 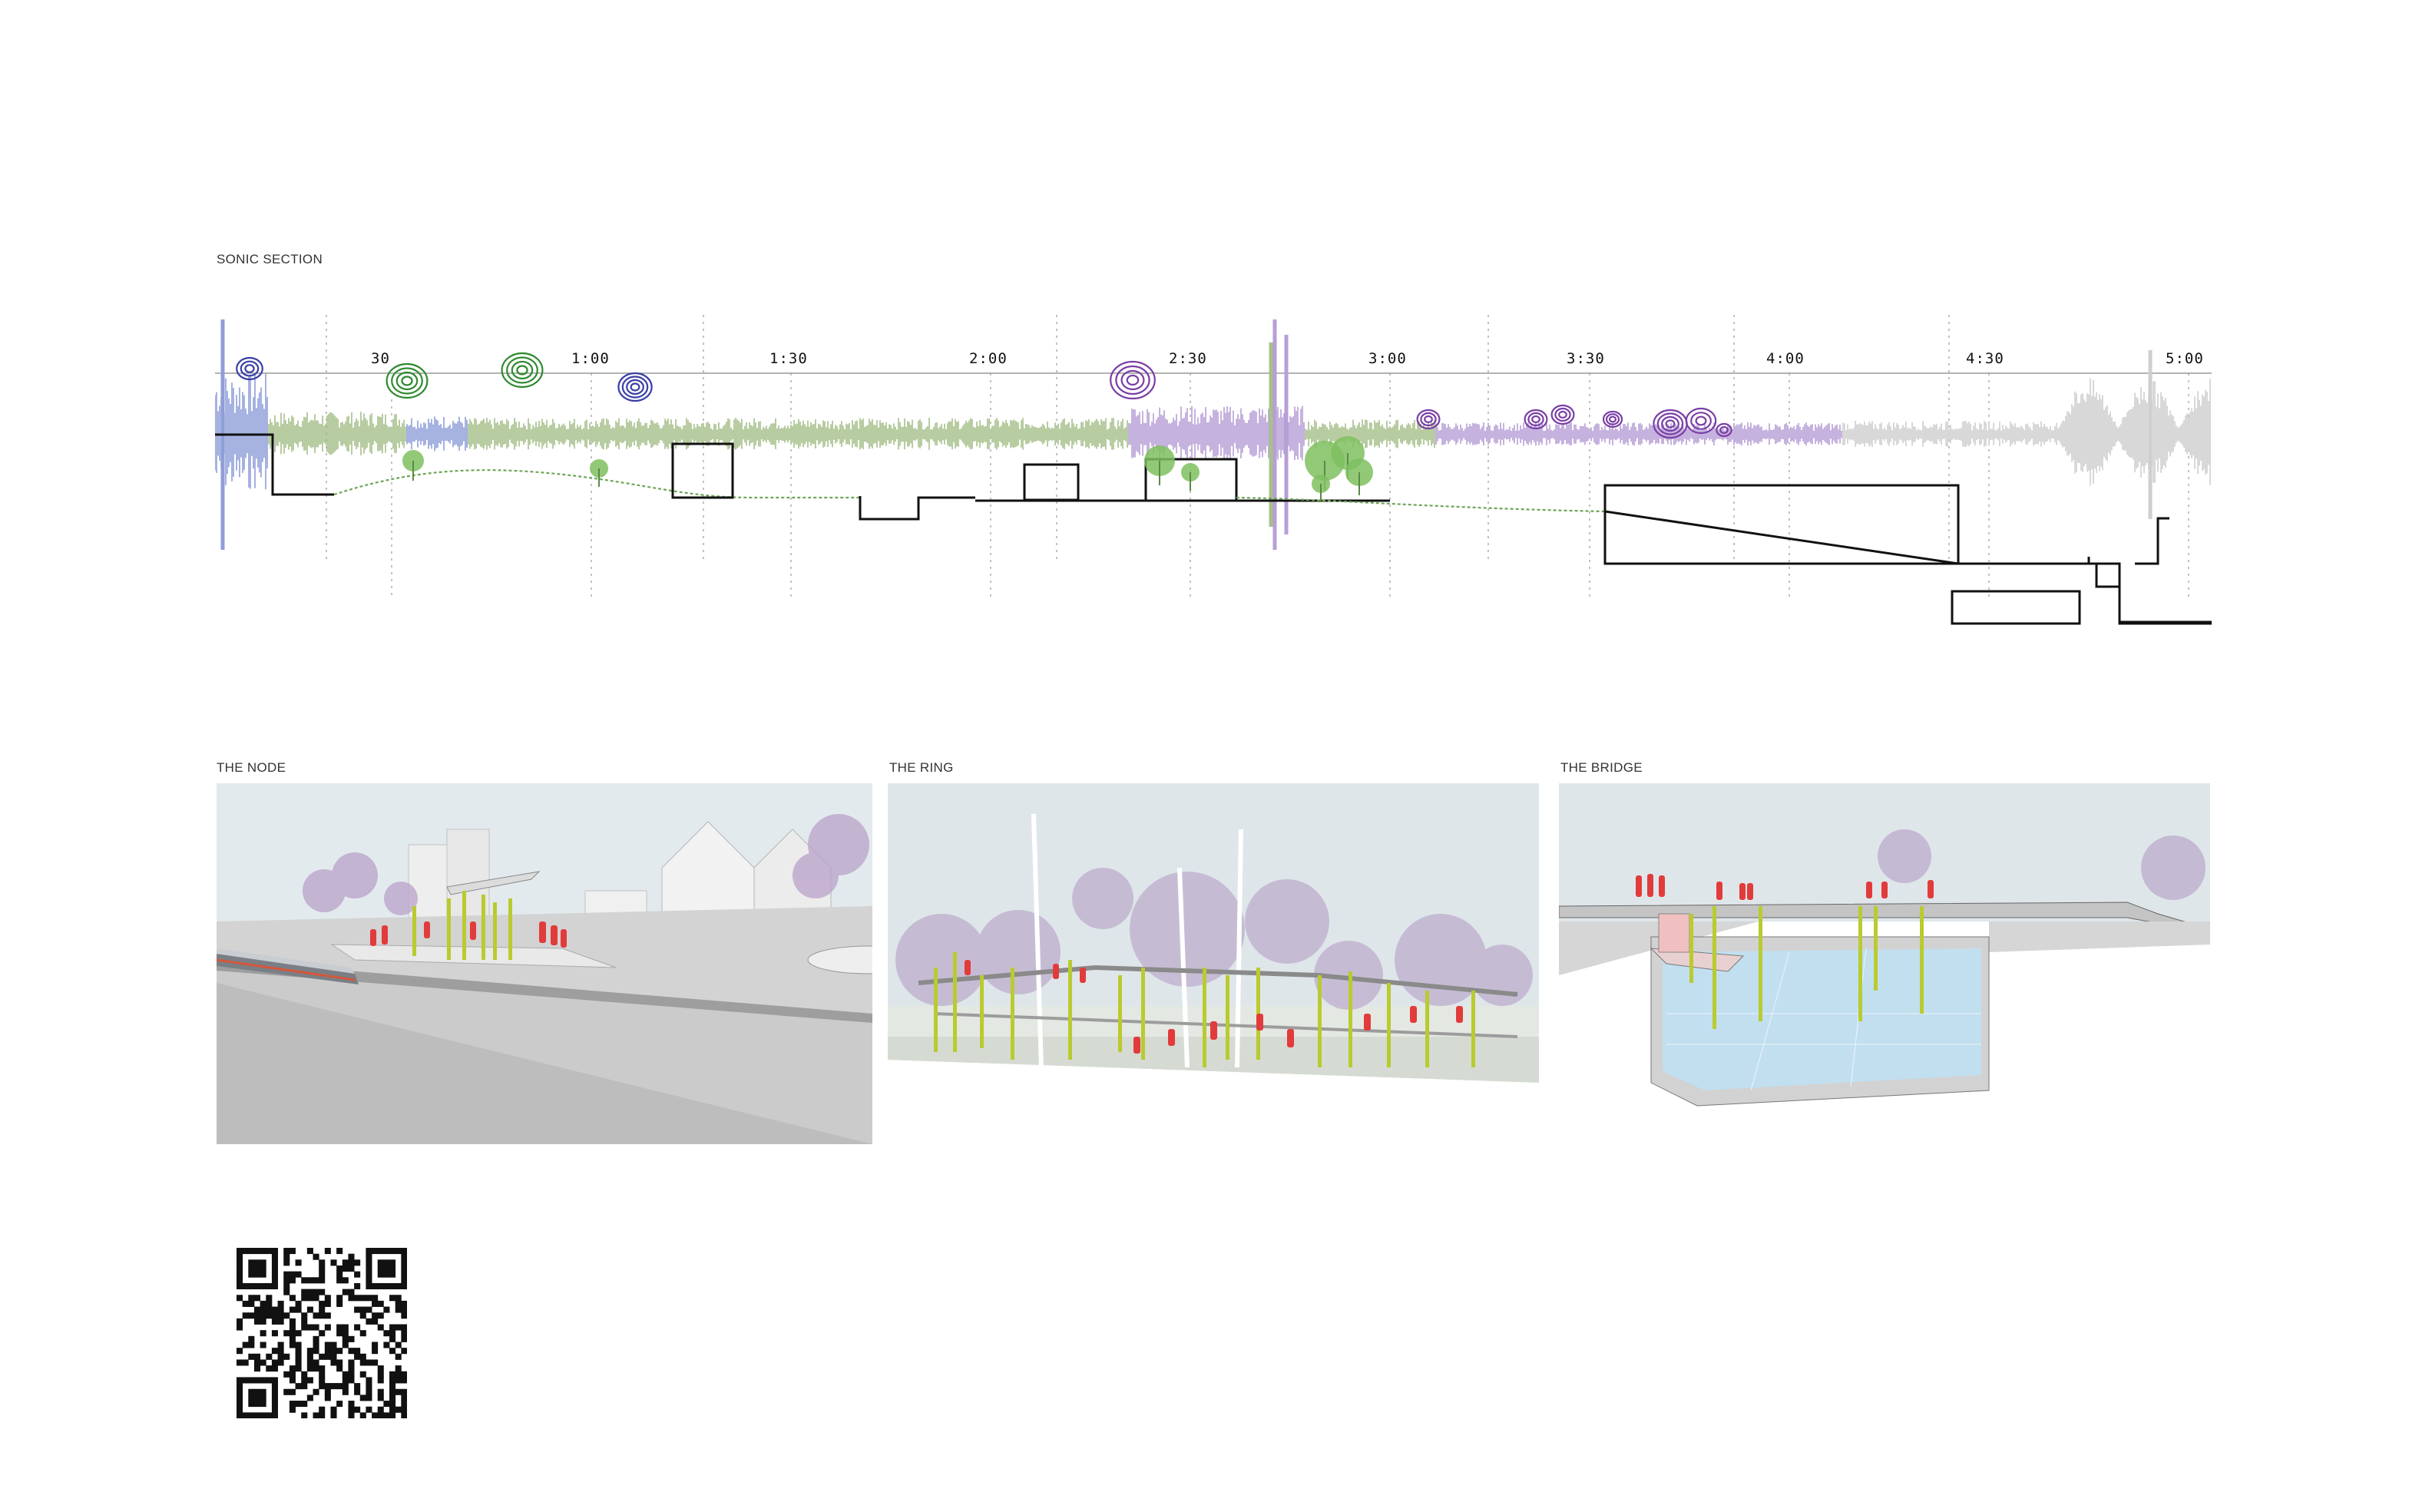 I want to click on train, so click(x=288, y=966).